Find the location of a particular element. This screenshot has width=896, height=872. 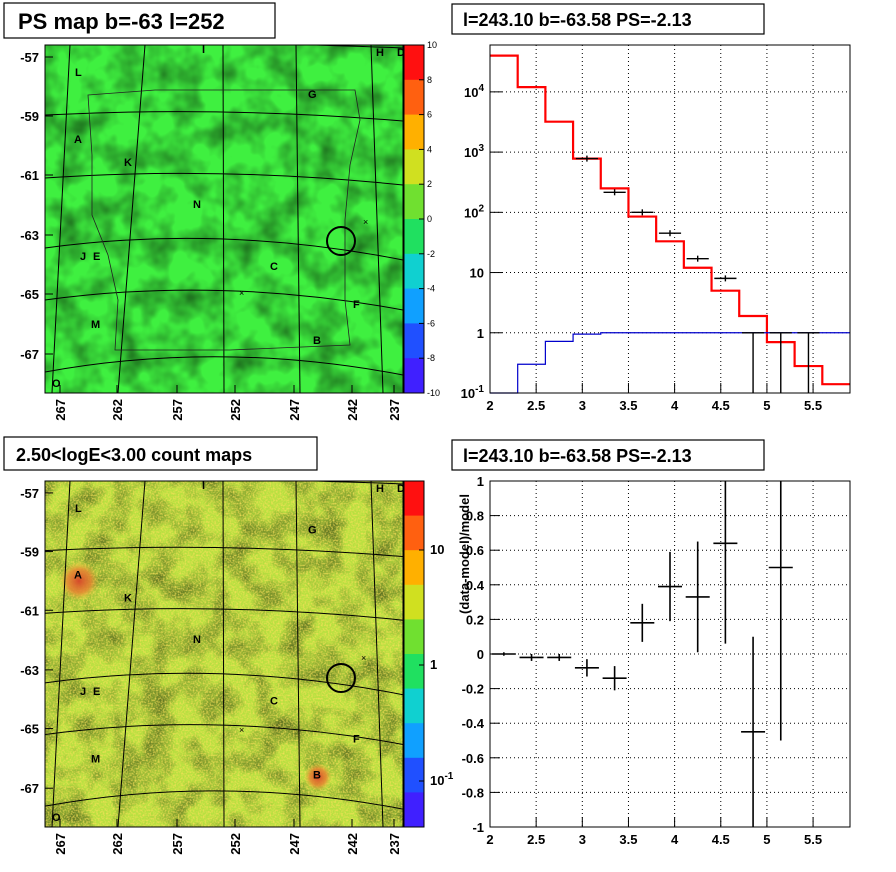

title-box-bl: 2.50<logE<3.00 count maps is located at coordinates (160, 453).